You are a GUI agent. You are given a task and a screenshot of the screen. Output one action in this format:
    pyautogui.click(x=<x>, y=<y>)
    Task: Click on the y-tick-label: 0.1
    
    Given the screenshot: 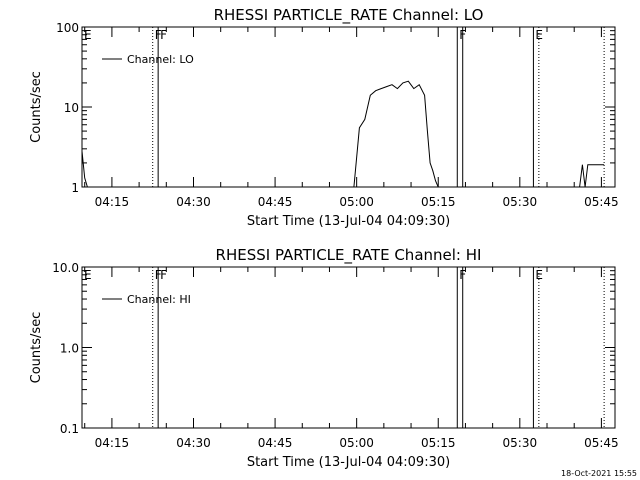 What is the action you would take?
    pyautogui.click(x=69, y=429)
    